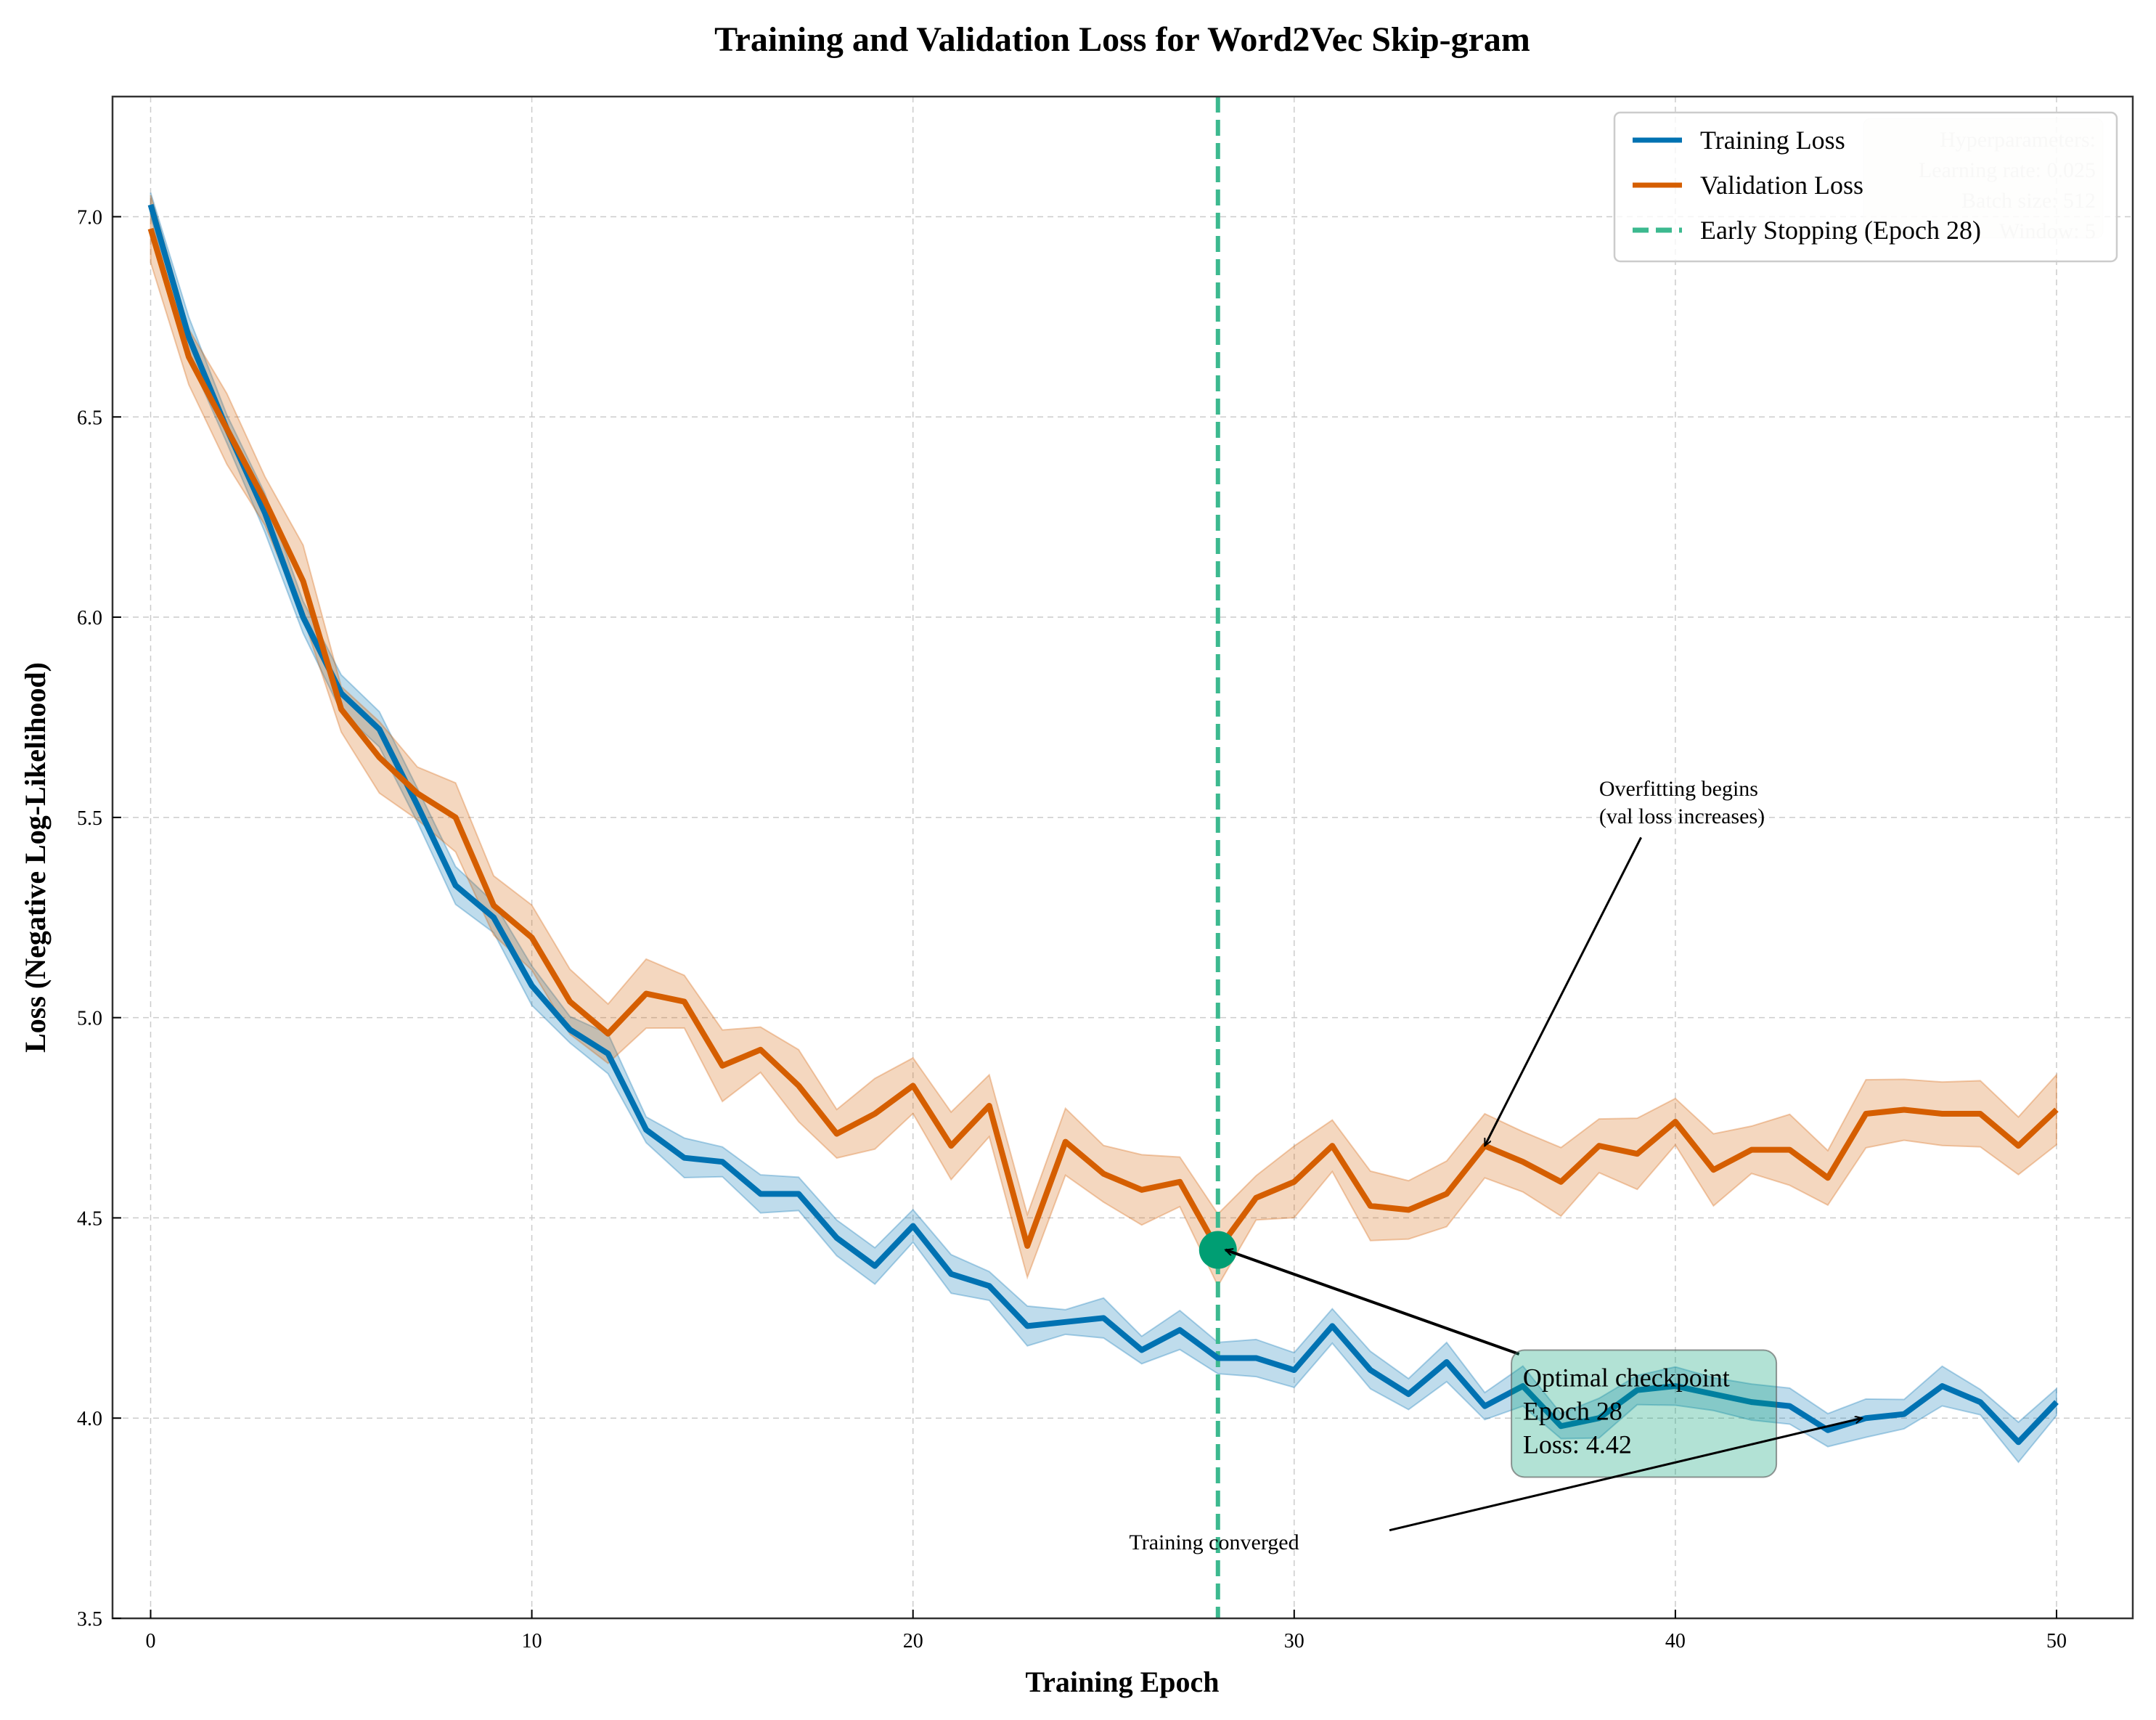 The image size is (2156, 1720). I want to click on x-tick-label: 40, so click(1676, 1641).